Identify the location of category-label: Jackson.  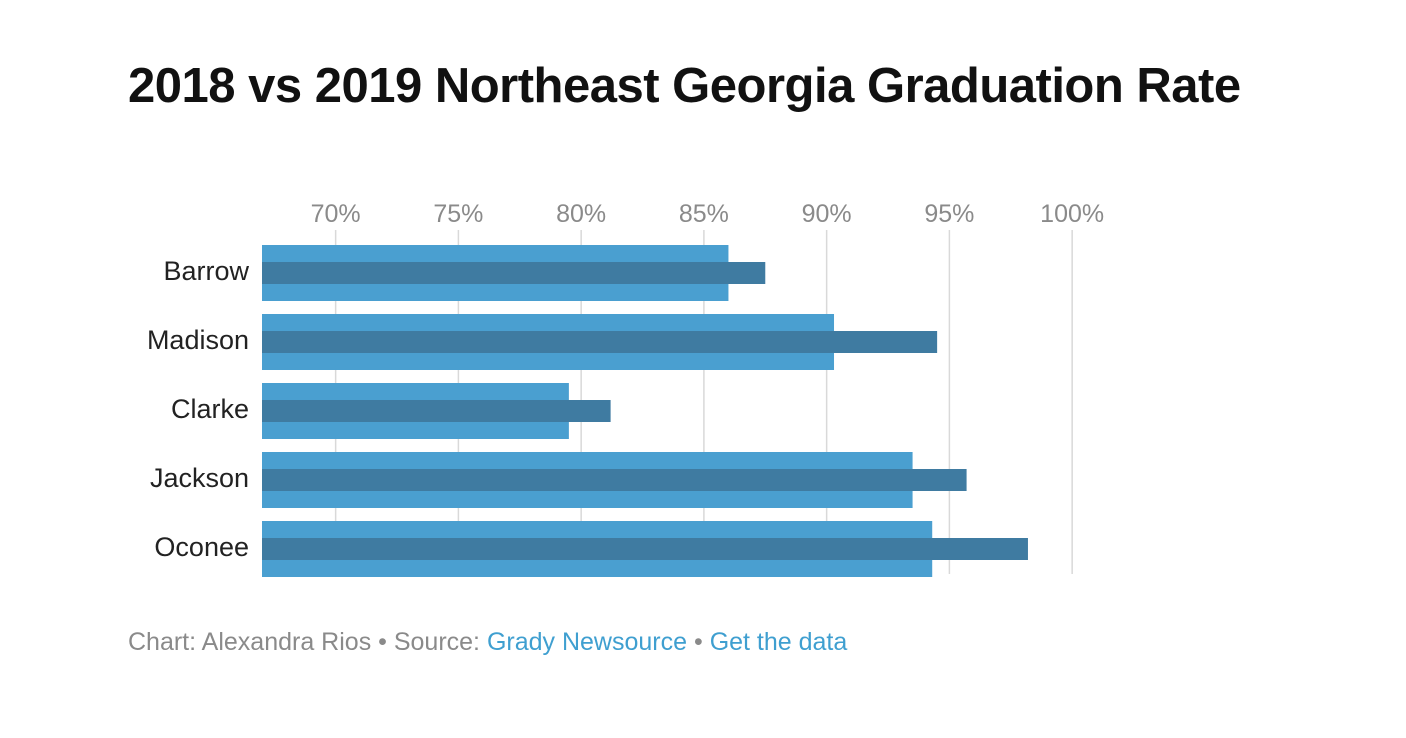
(199, 478).